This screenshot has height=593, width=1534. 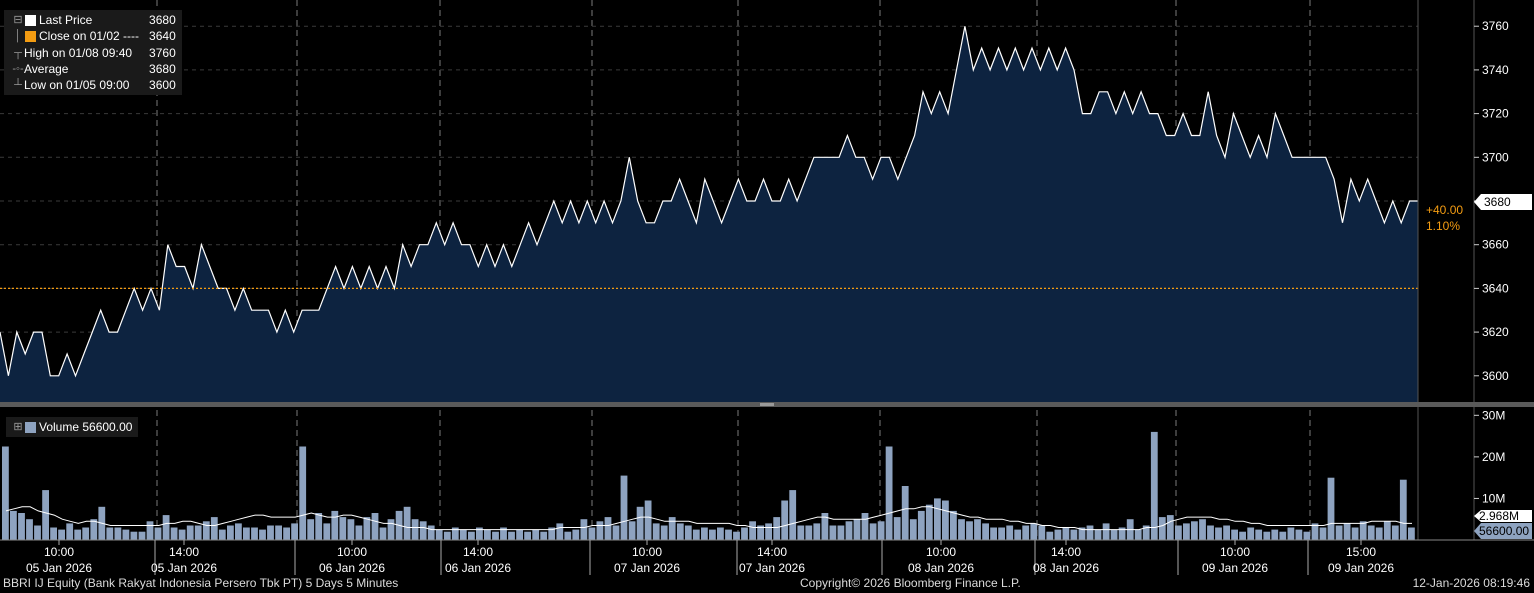 I want to click on last-price-tag: 3680, so click(x=1503, y=202).